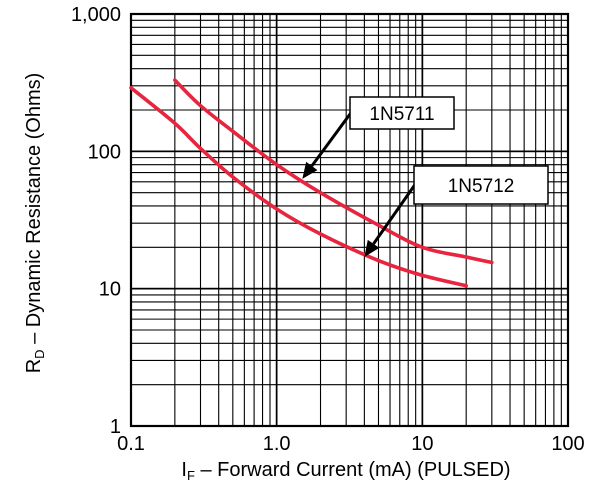  I want to click on y-tick-label: 1, so click(115, 427).